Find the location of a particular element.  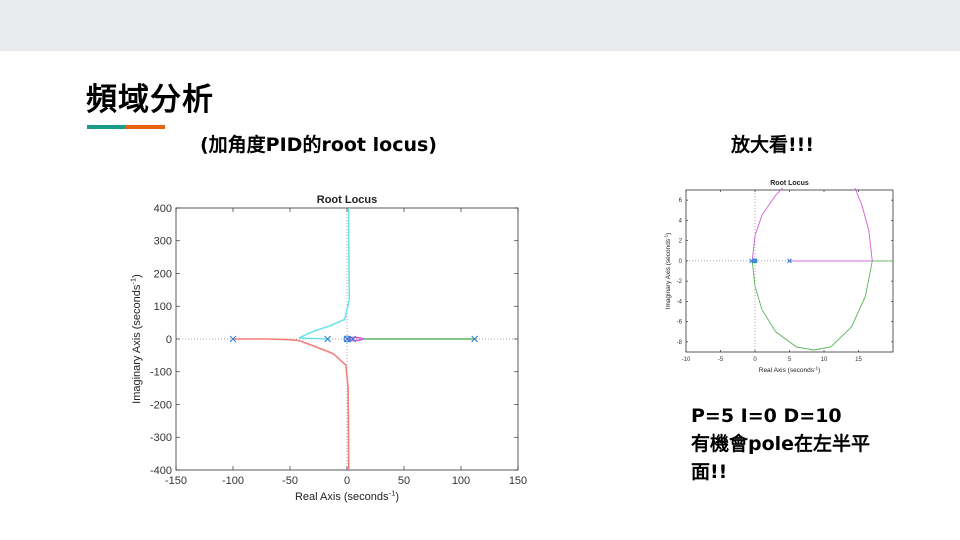

y-tick-label: -6 is located at coordinates (680, 323).